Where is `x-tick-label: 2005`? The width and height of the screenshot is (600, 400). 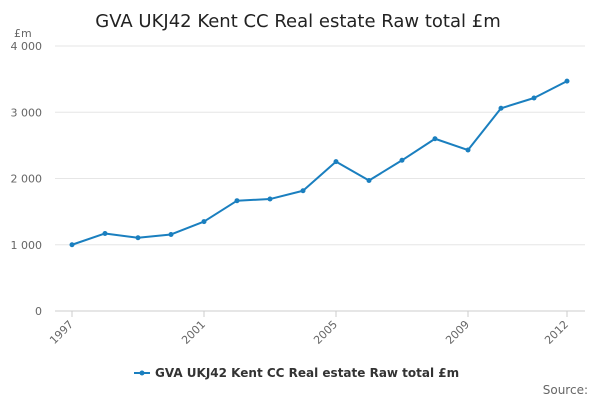 x-tick-label: 2005 is located at coordinates (325, 332).